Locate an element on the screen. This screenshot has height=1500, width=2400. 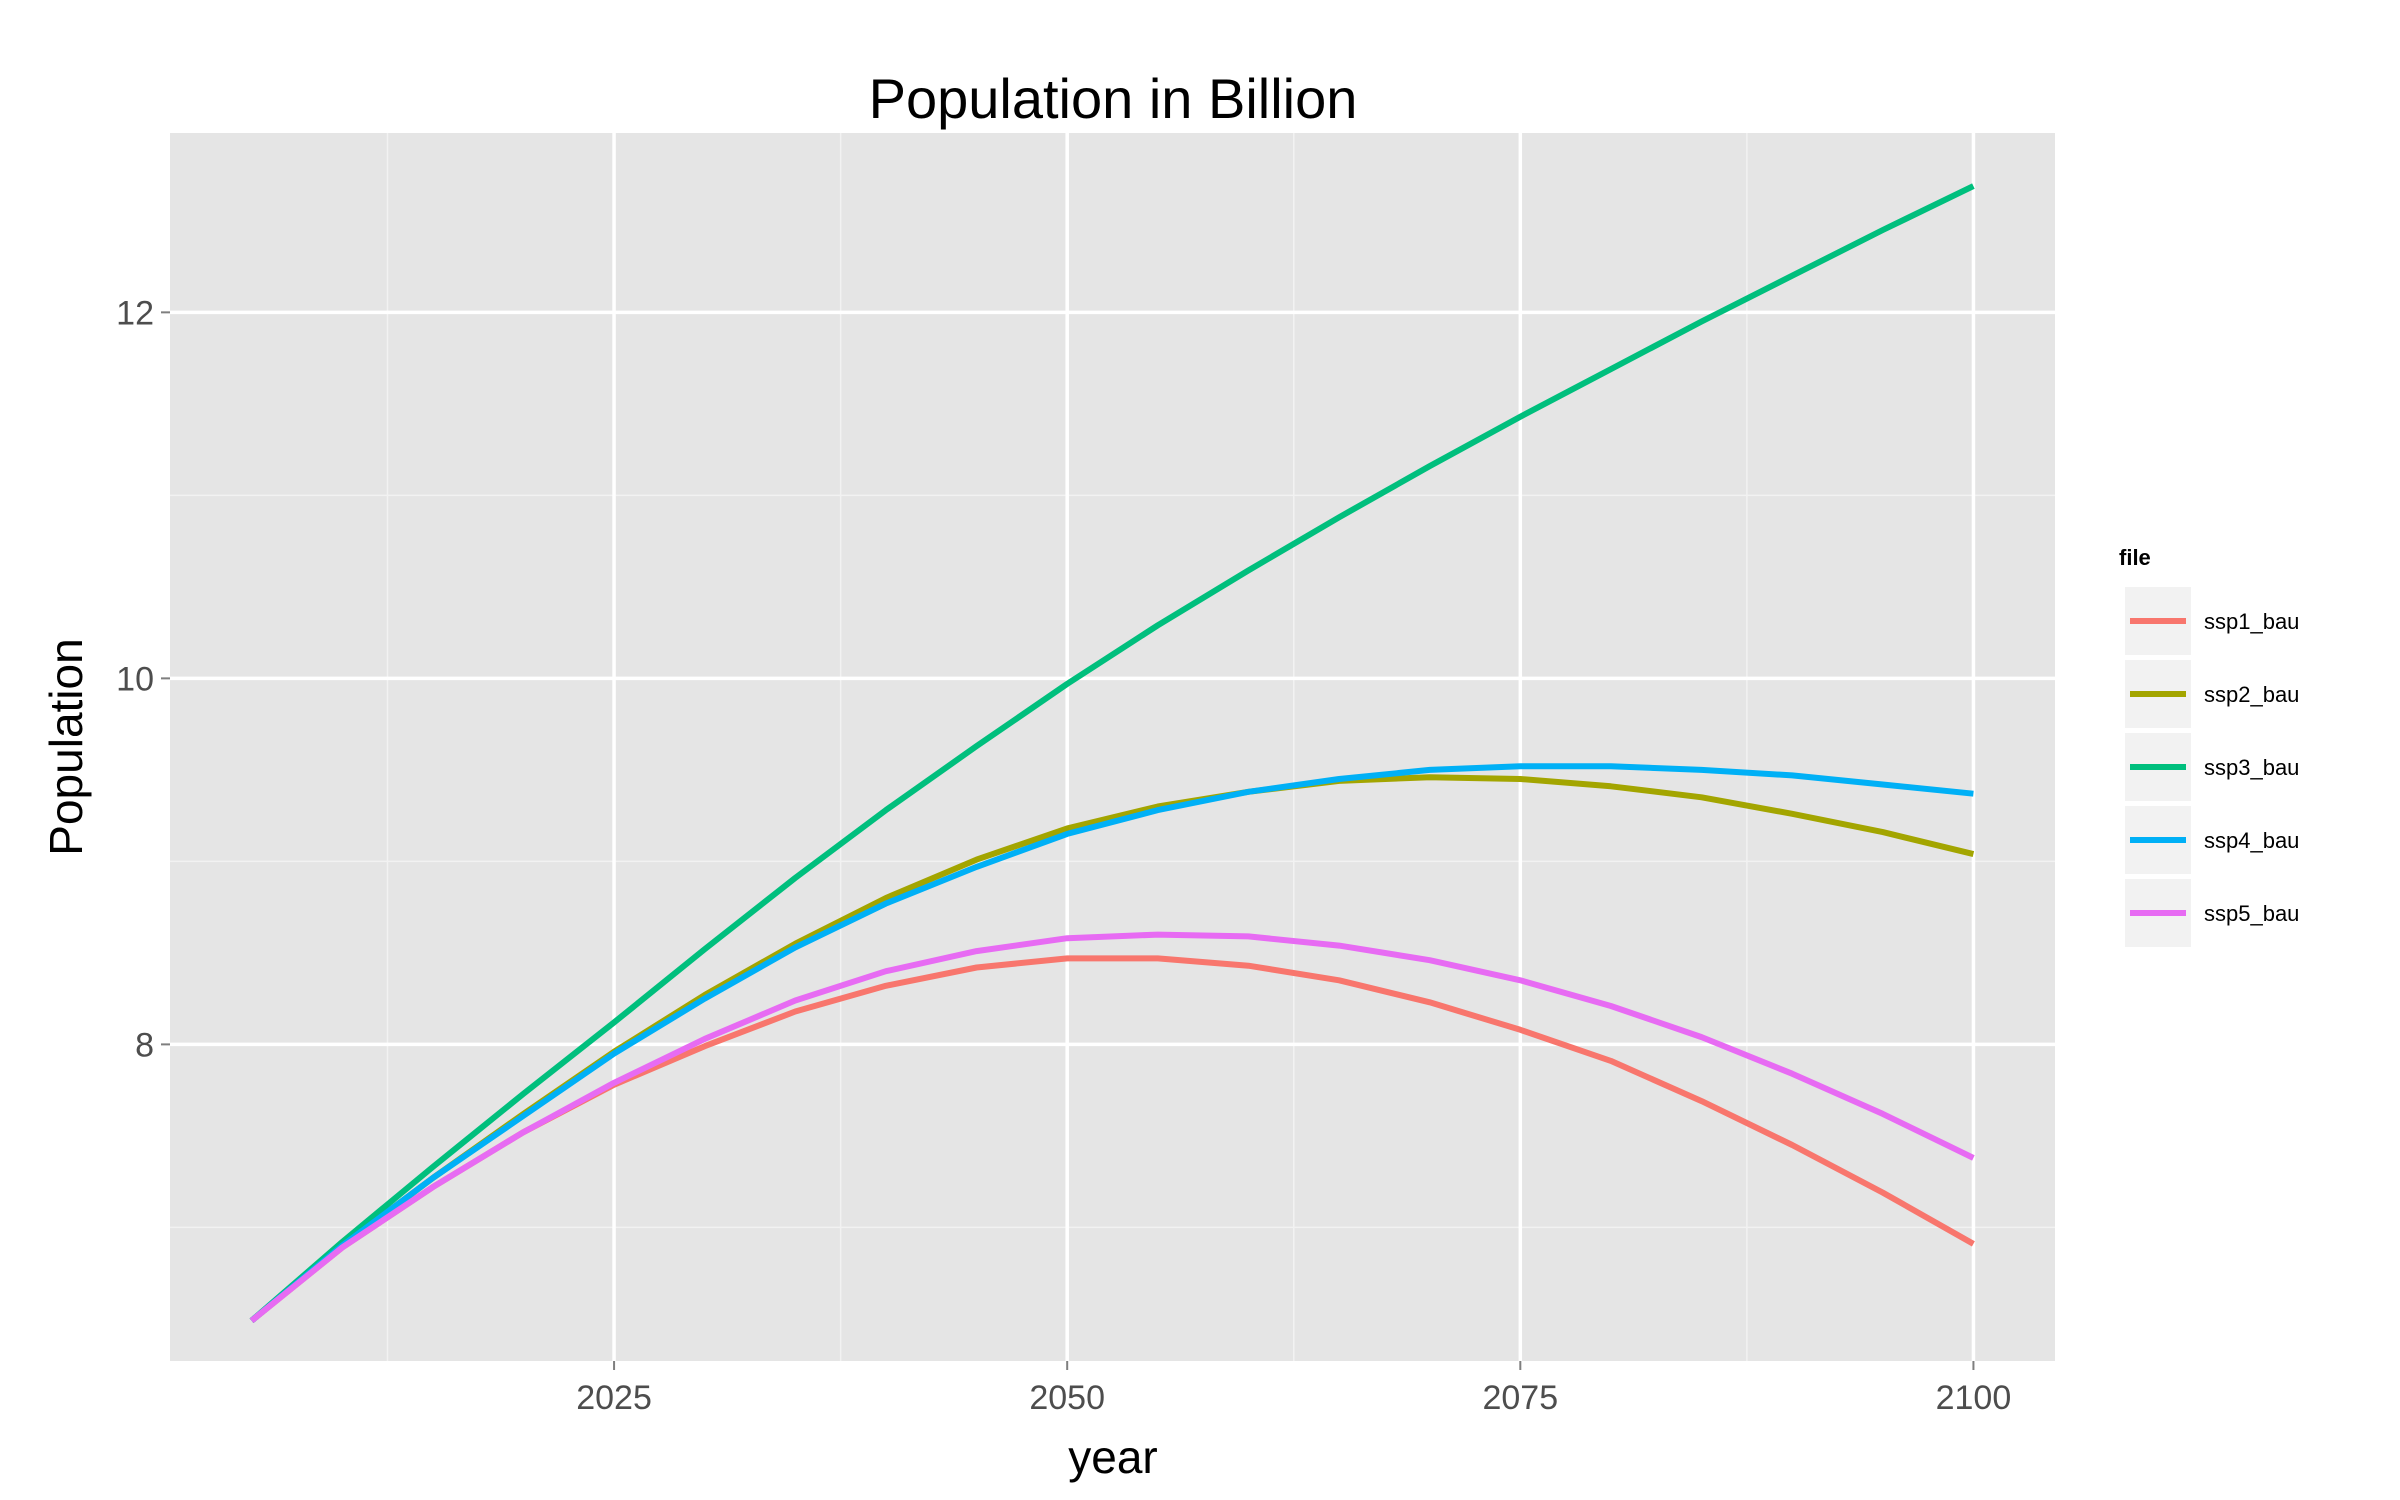
legend-item-ssp4_bau: ssp4_bau is located at coordinates (2211, 840).